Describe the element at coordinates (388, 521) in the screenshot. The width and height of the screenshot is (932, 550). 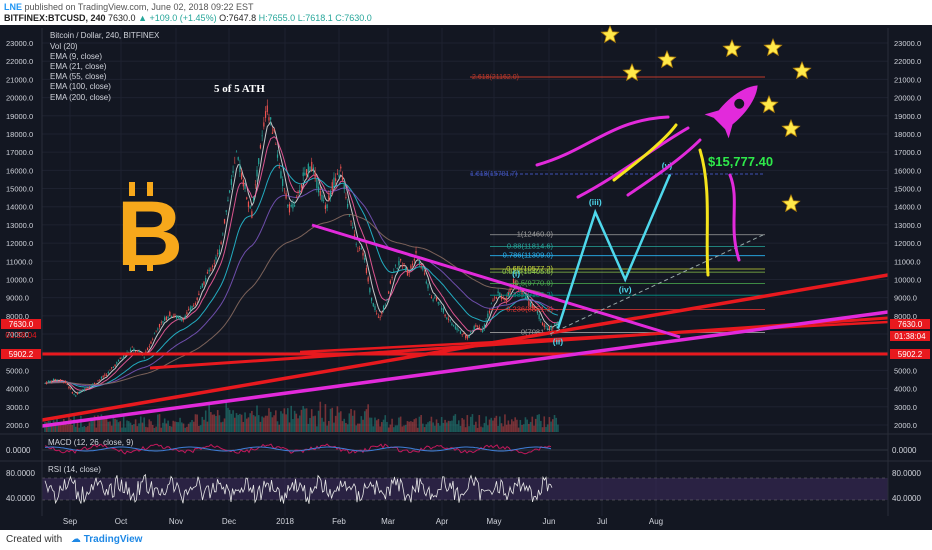
I see `time-tick: Mar` at that location.